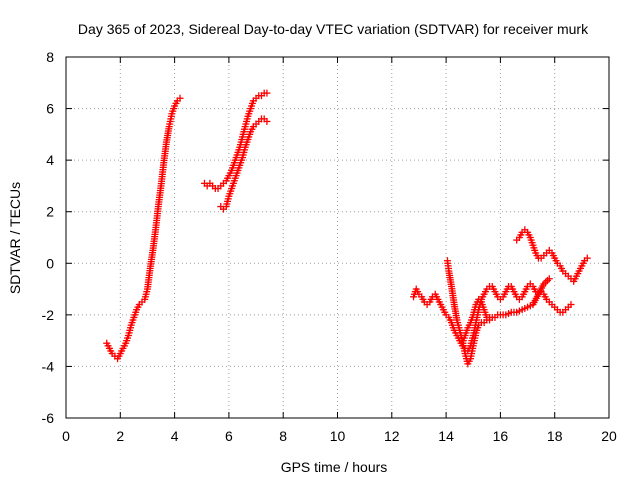 Image resolution: width=640 pixels, height=480 pixels. What do you see at coordinates (48, 366) in the screenshot?
I see `y-tick-label: -4` at bounding box center [48, 366].